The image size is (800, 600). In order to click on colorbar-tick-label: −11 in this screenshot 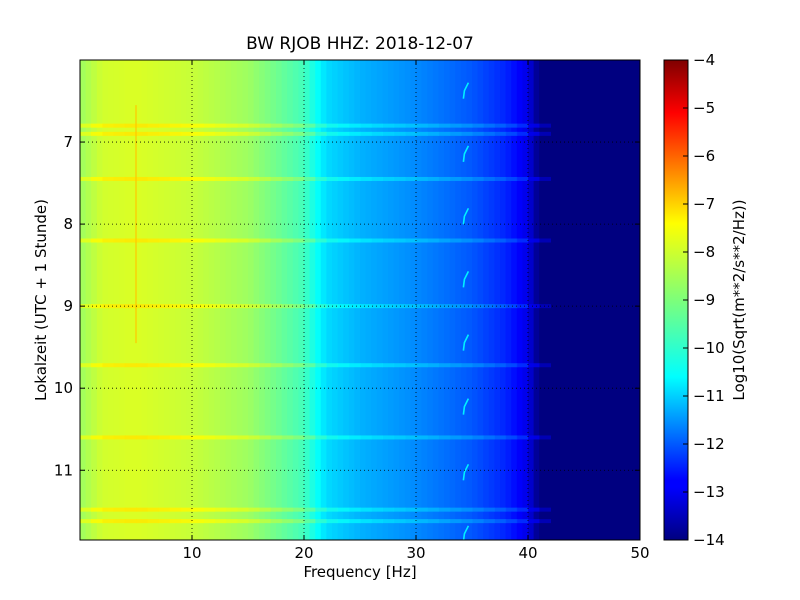, I will do `click(709, 396)`.